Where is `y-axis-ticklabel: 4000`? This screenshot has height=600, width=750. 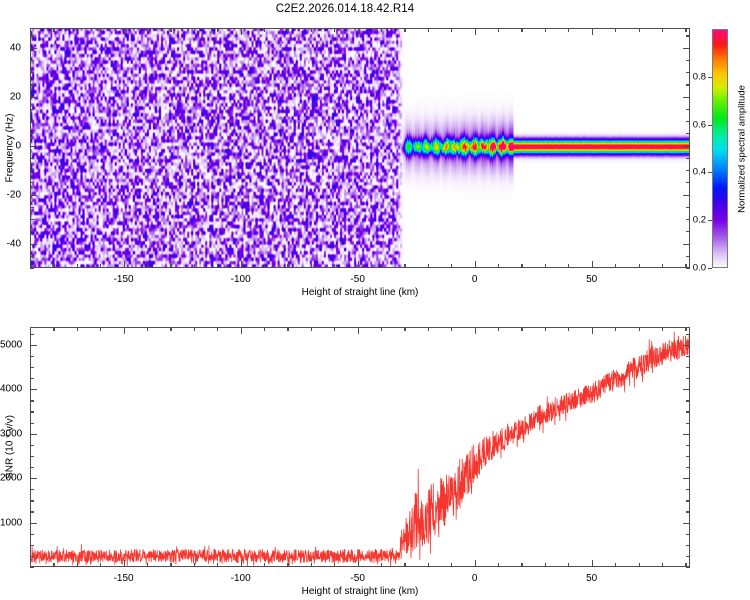 y-axis-ticklabel: 4000 is located at coordinates (11, 389).